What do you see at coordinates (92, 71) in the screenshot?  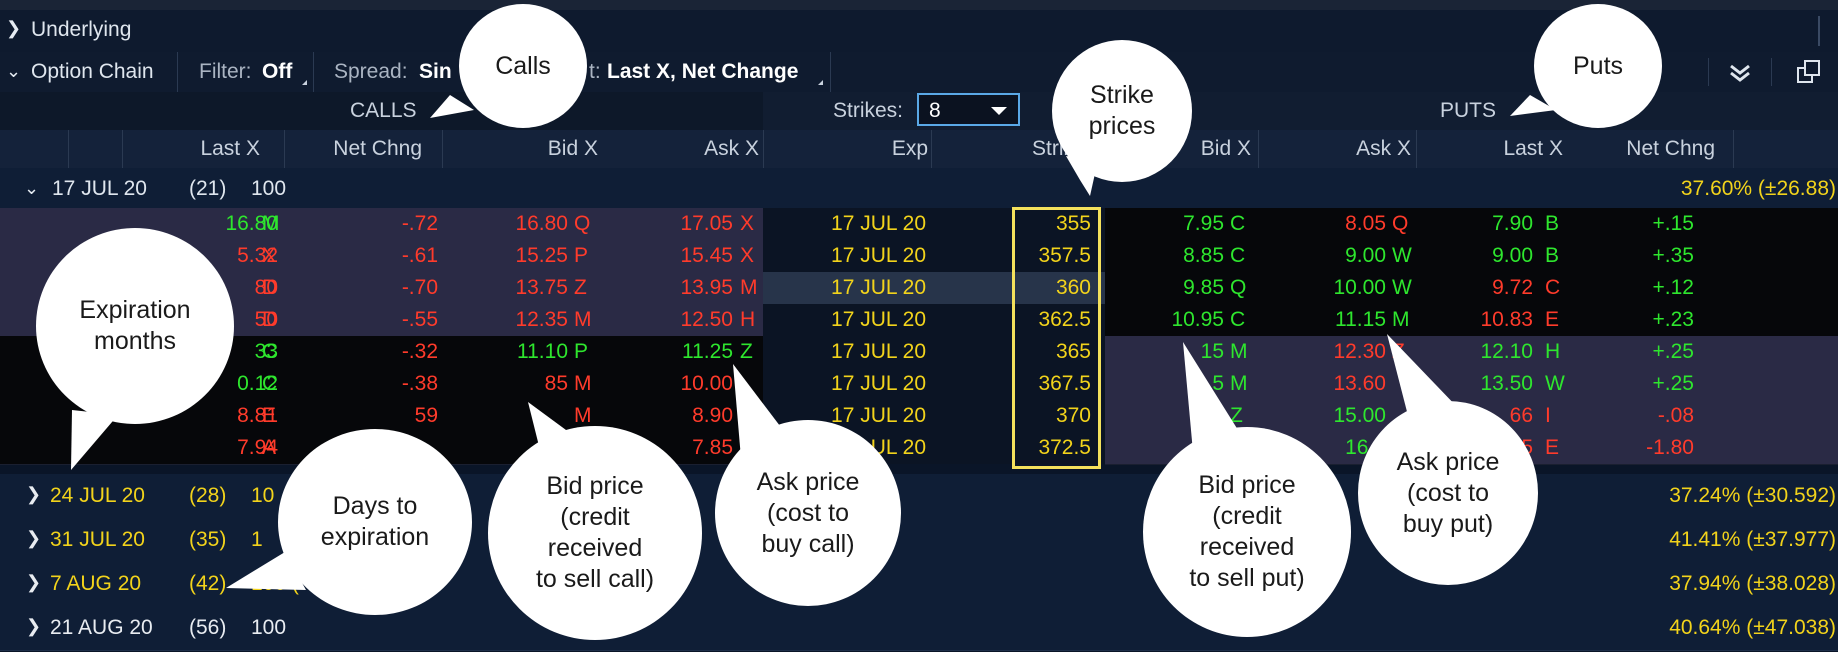 I see `option-chain-title: Option Chain` at bounding box center [92, 71].